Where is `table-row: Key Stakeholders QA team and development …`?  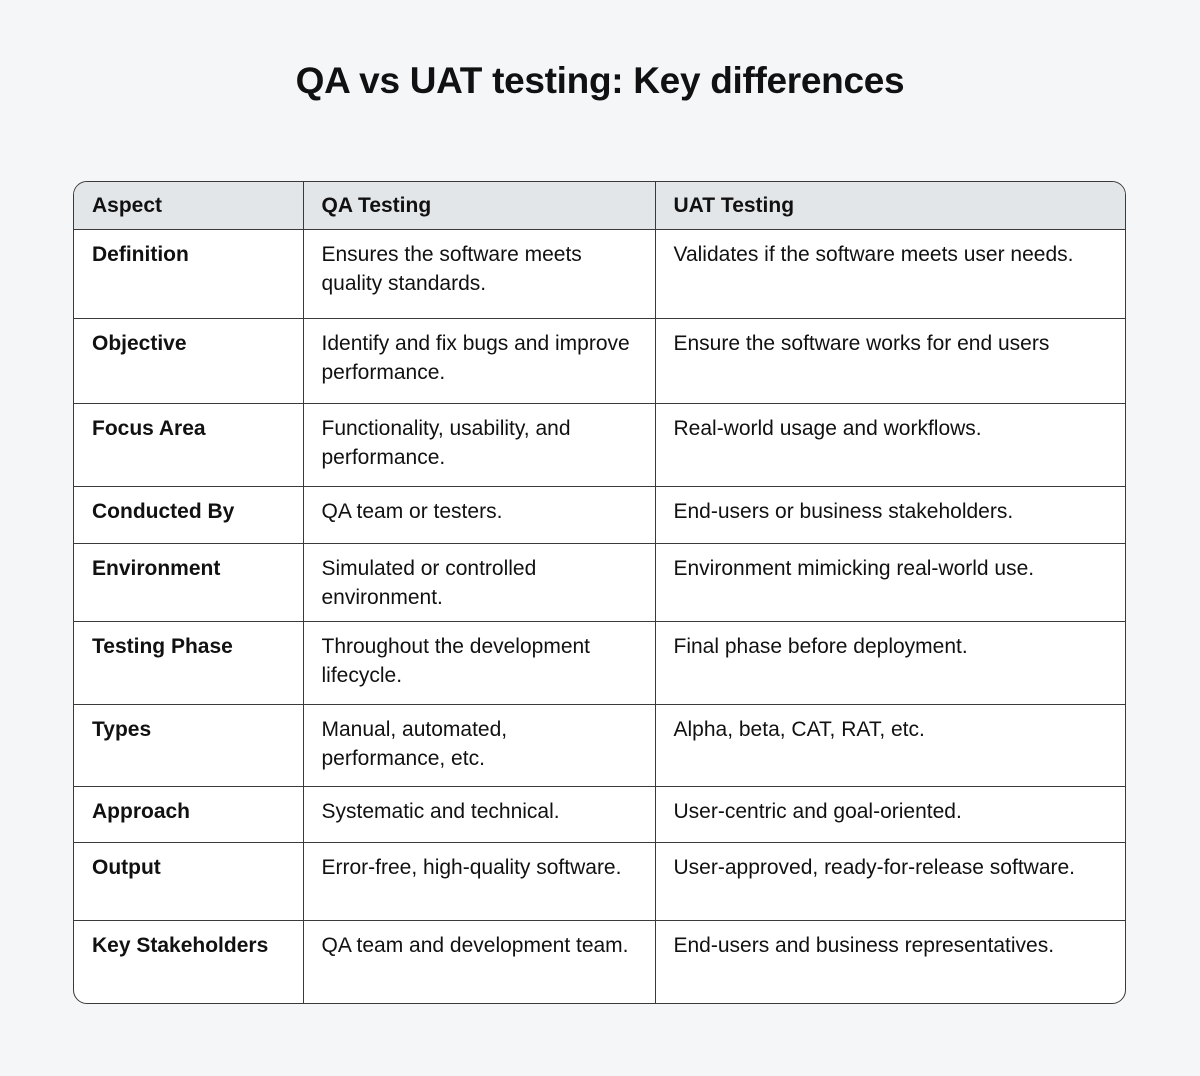
table-row: Key Stakeholders QA team and development … is located at coordinates (599, 961).